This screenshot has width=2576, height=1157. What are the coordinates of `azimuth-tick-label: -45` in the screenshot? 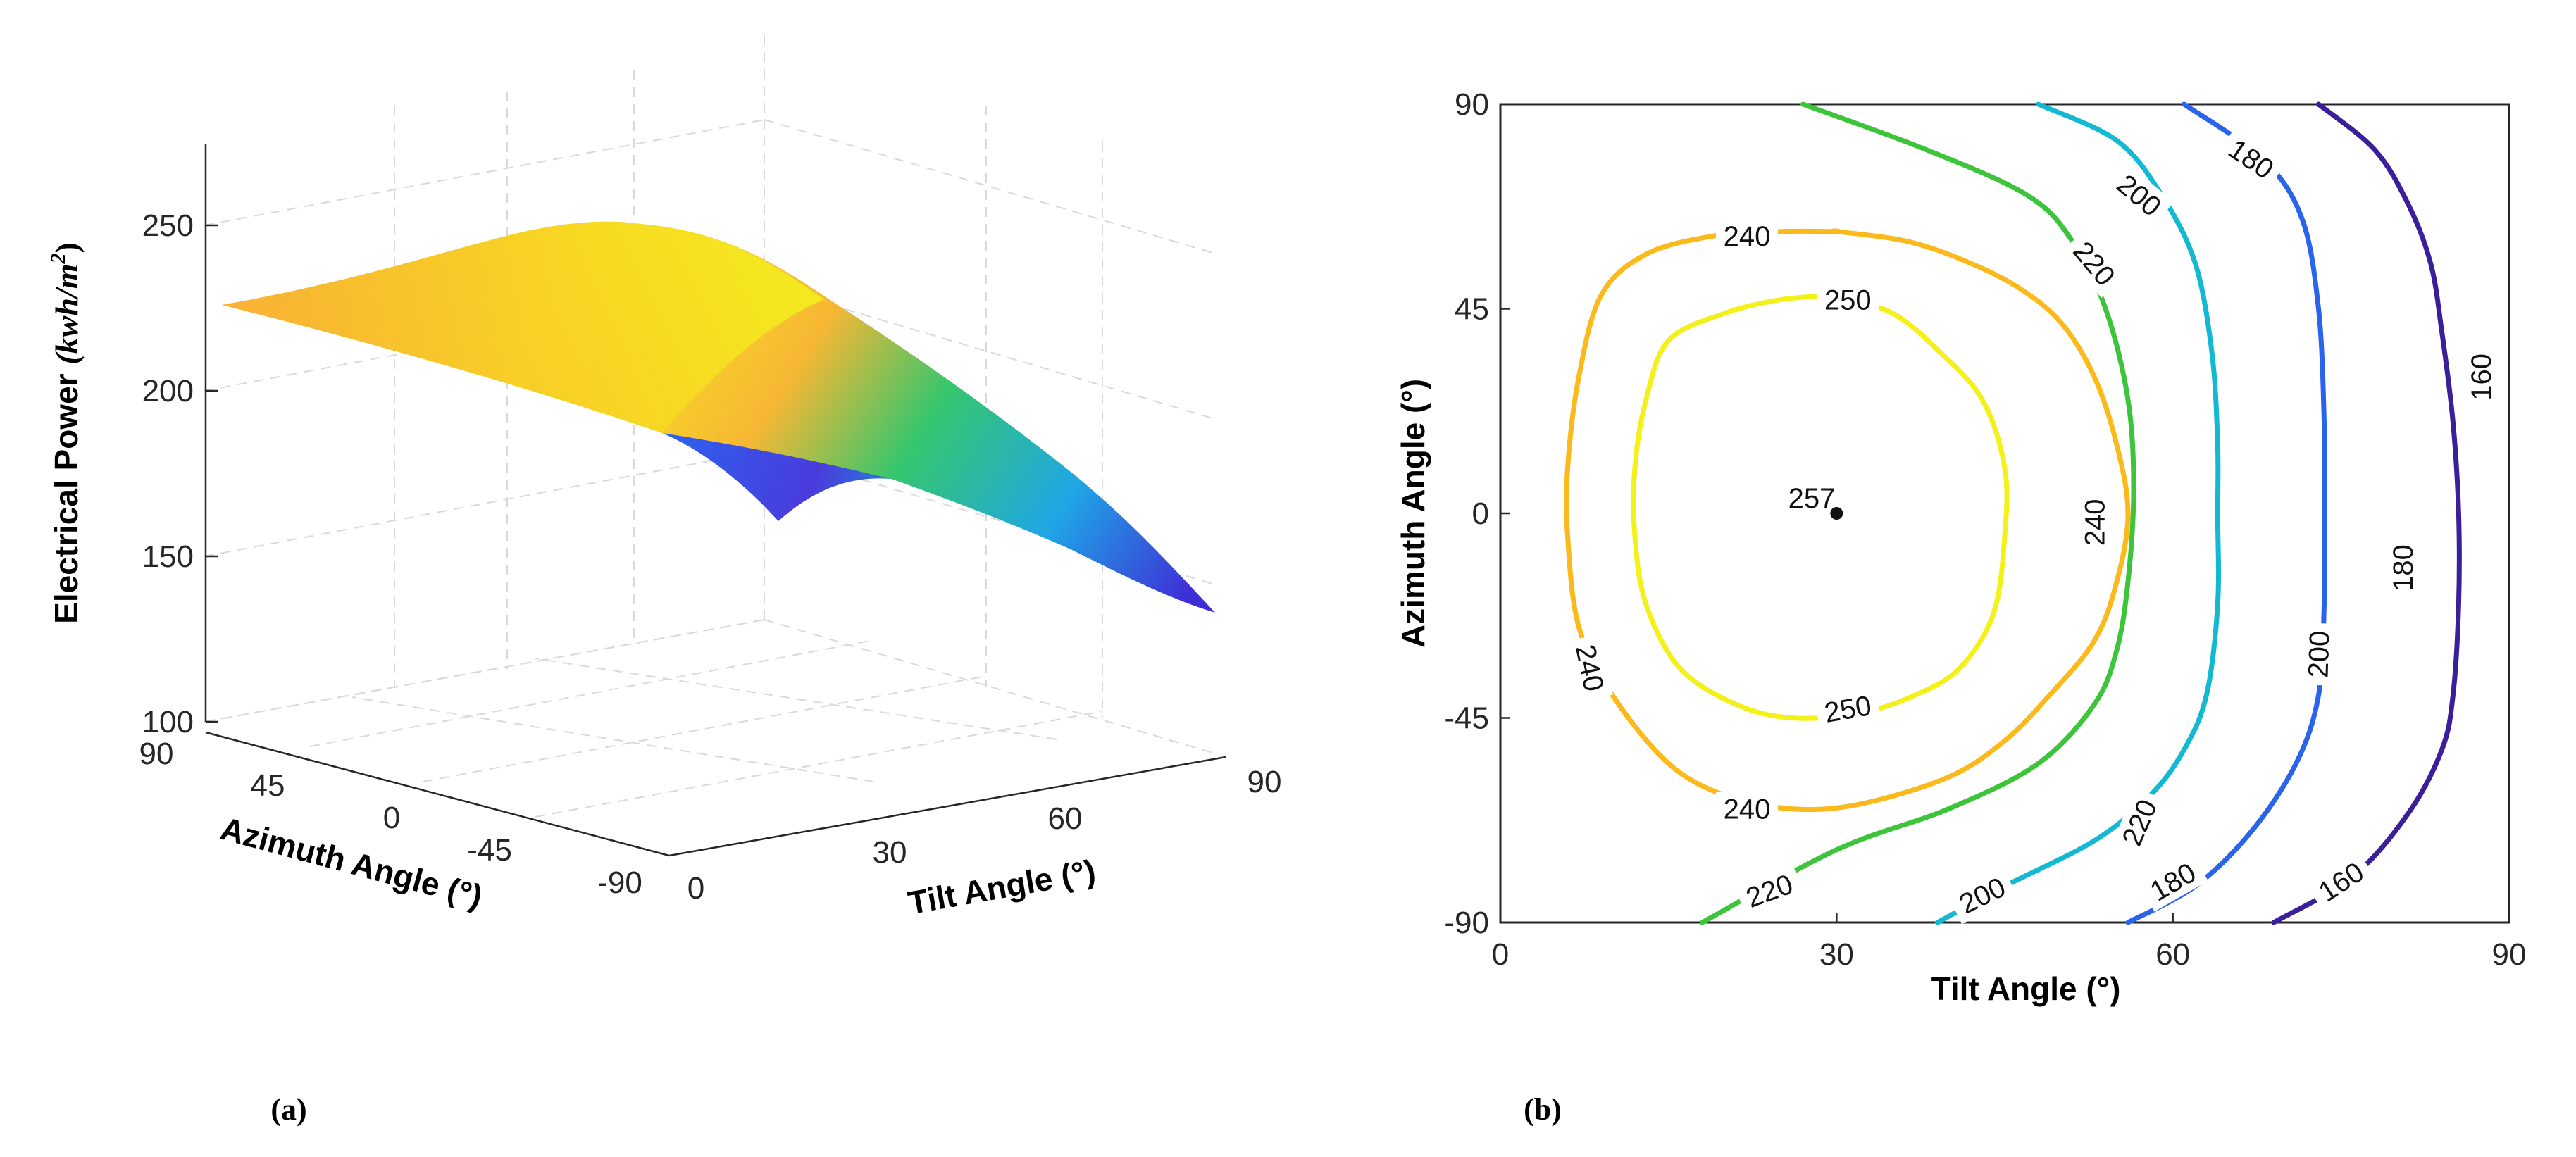 It's located at (489, 850).